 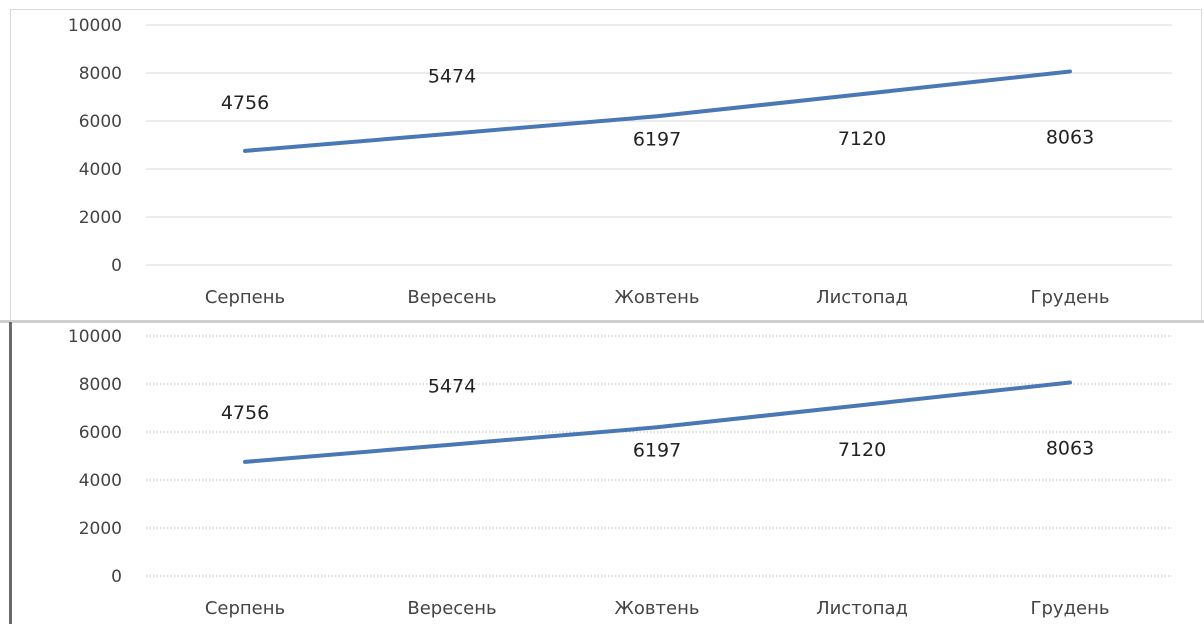 I want to click on panel-divider, so click(x=602, y=321).